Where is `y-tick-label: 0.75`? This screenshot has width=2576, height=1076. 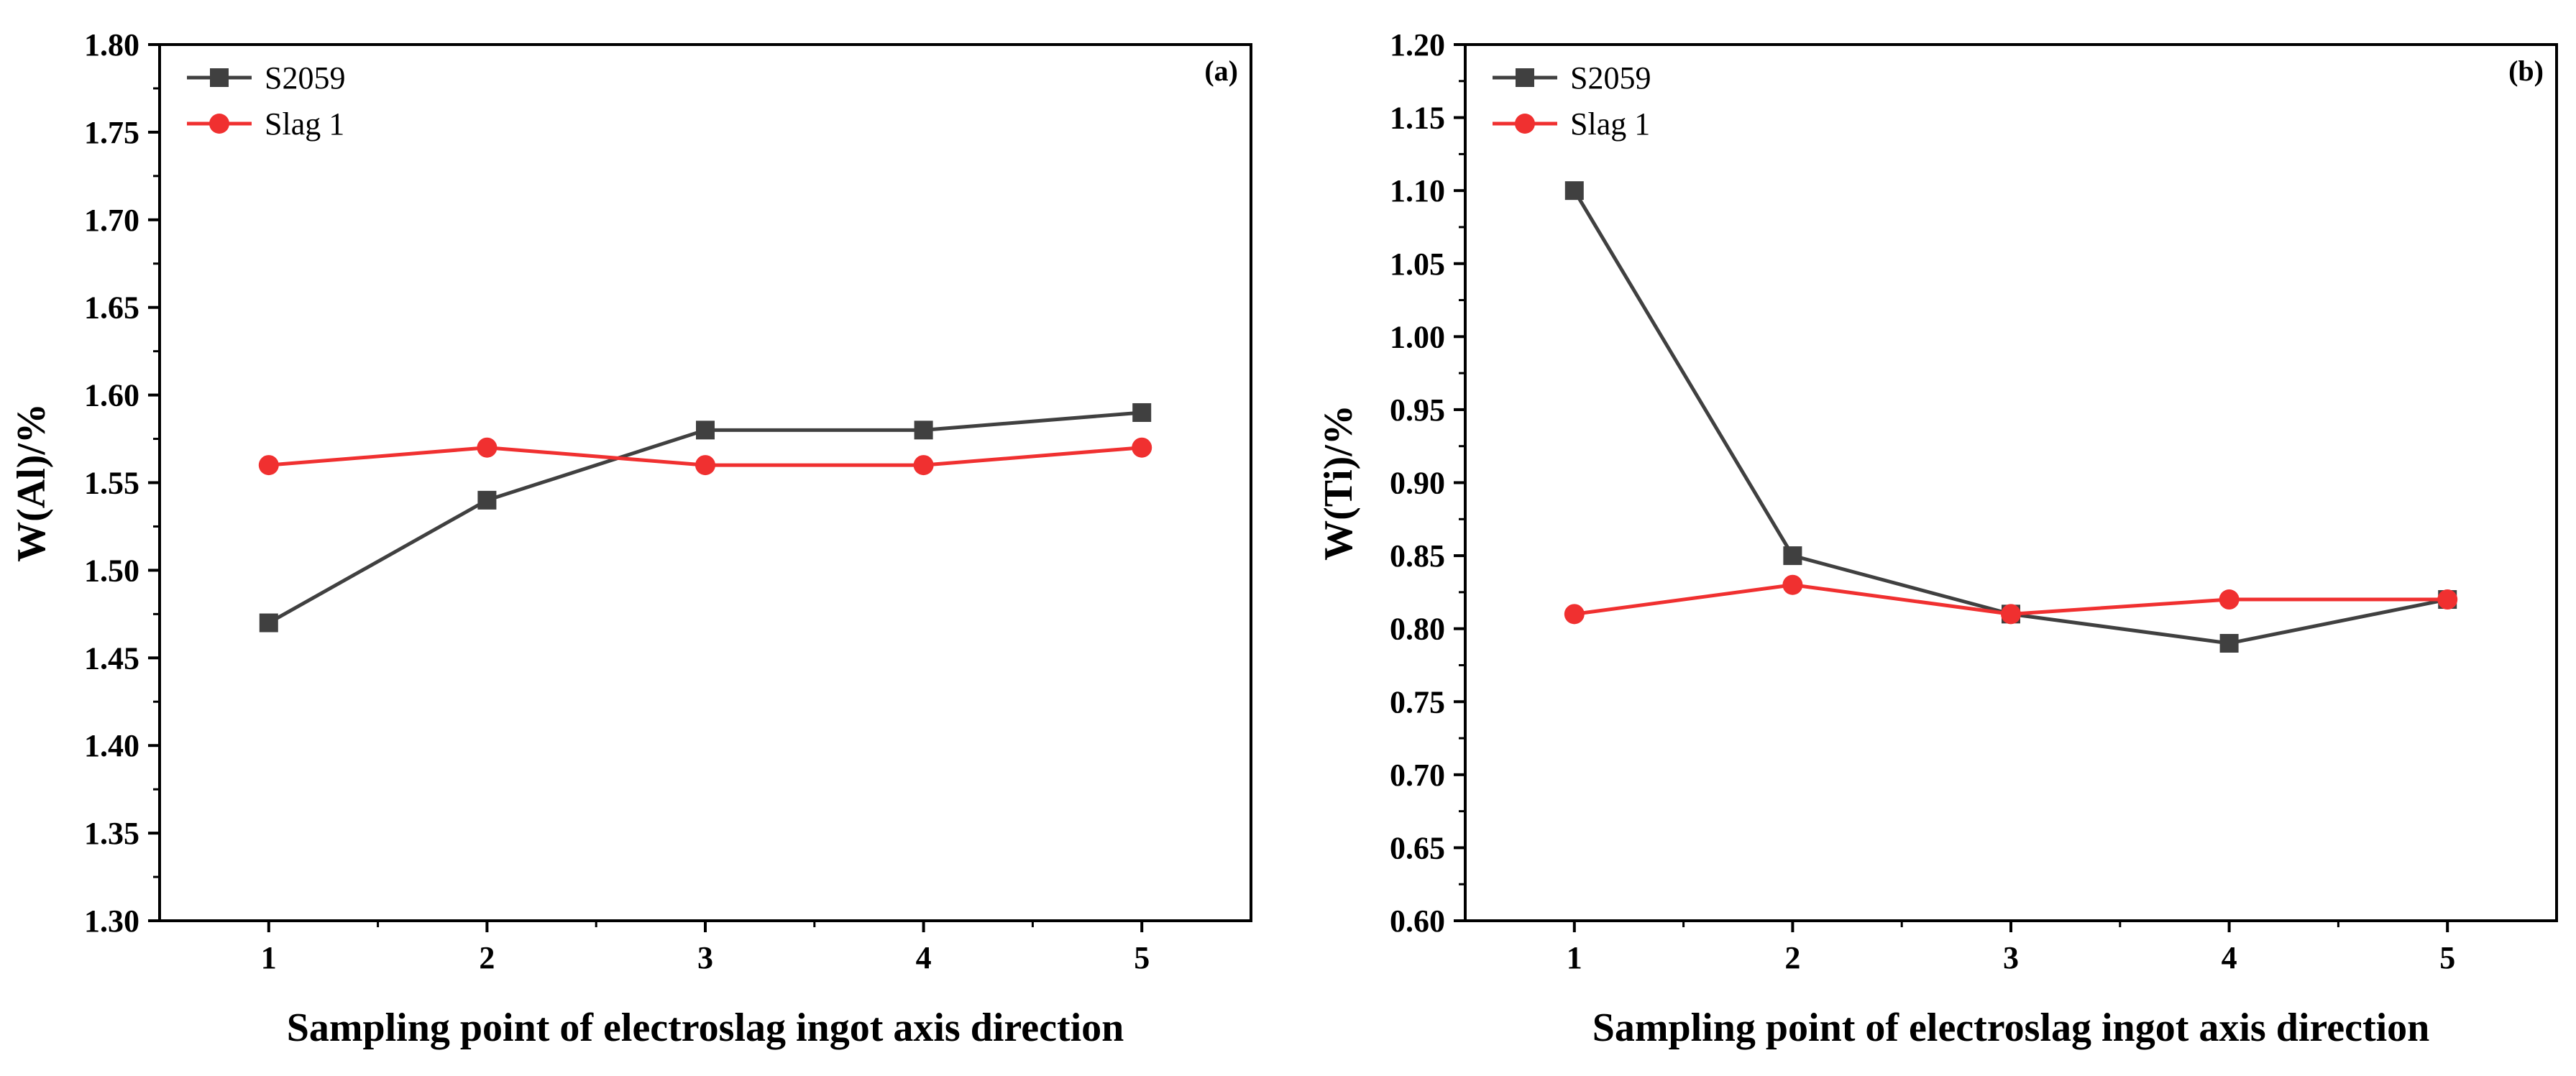
y-tick-label: 0.75 is located at coordinates (1417, 701).